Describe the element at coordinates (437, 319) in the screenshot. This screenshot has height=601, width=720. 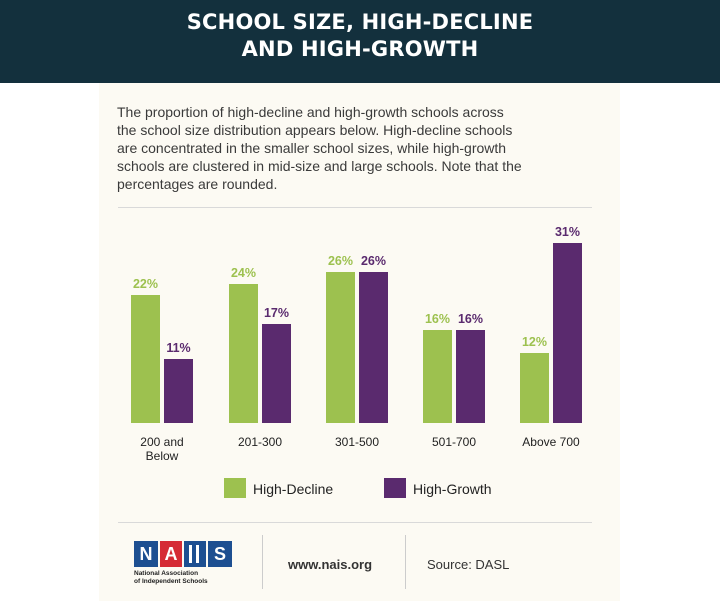
I see `data-label-high-decline: 16%` at that location.